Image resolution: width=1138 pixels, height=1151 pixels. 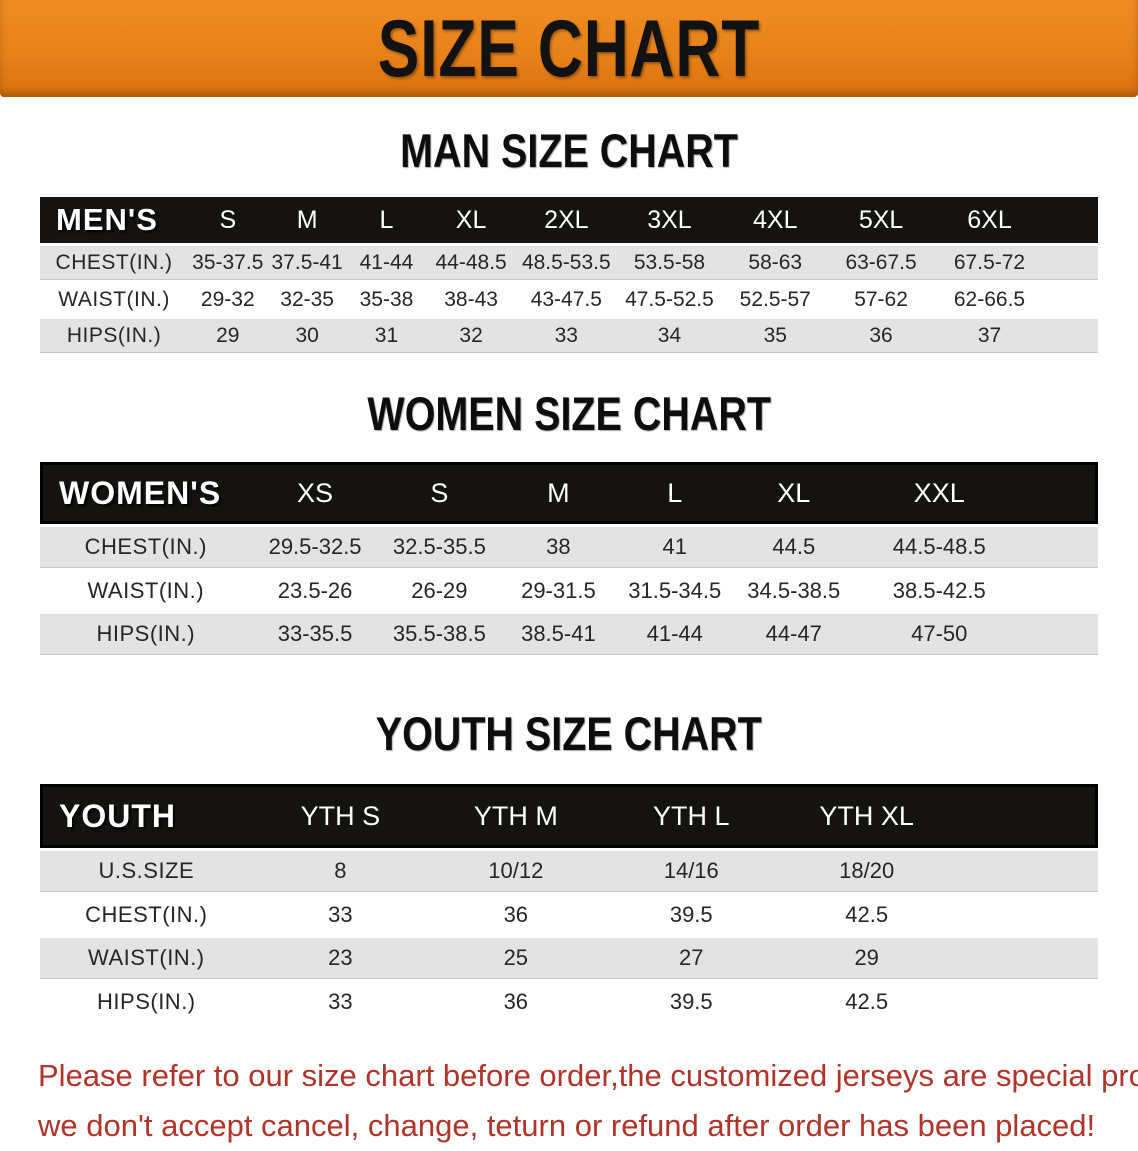 I want to click on measure-cell: 48.5-53.5, so click(x=566, y=263).